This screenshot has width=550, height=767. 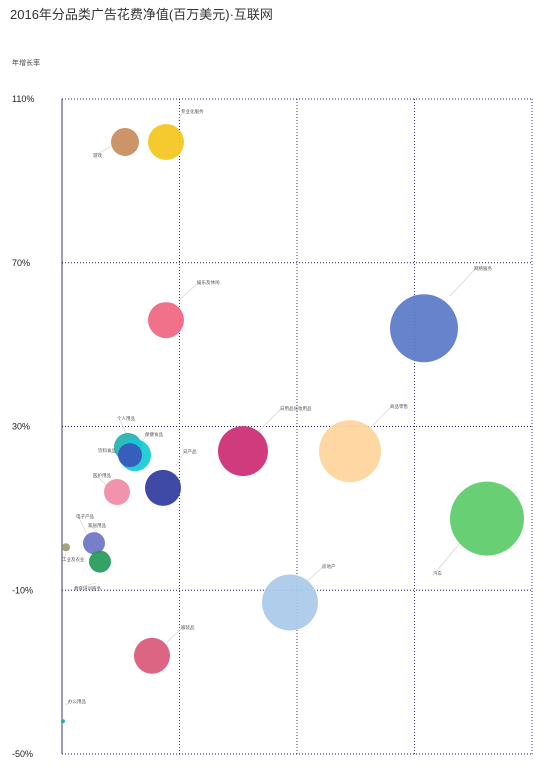 What do you see at coordinates (102, 475) in the screenshot?
I see `bubble-label: 医护用品` at bounding box center [102, 475].